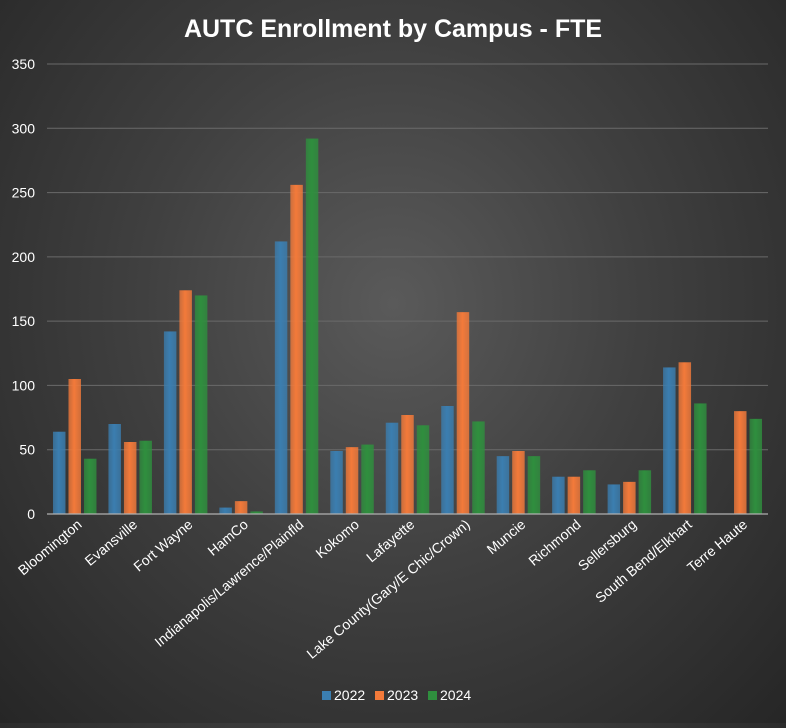 Image resolution: width=786 pixels, height=728 pixels. What do you see at coordinates (393, 29) in the screenshot?
I see `chart-title: AUTC Enrollment by Campus - FTE` at bounding box center [393, 29].